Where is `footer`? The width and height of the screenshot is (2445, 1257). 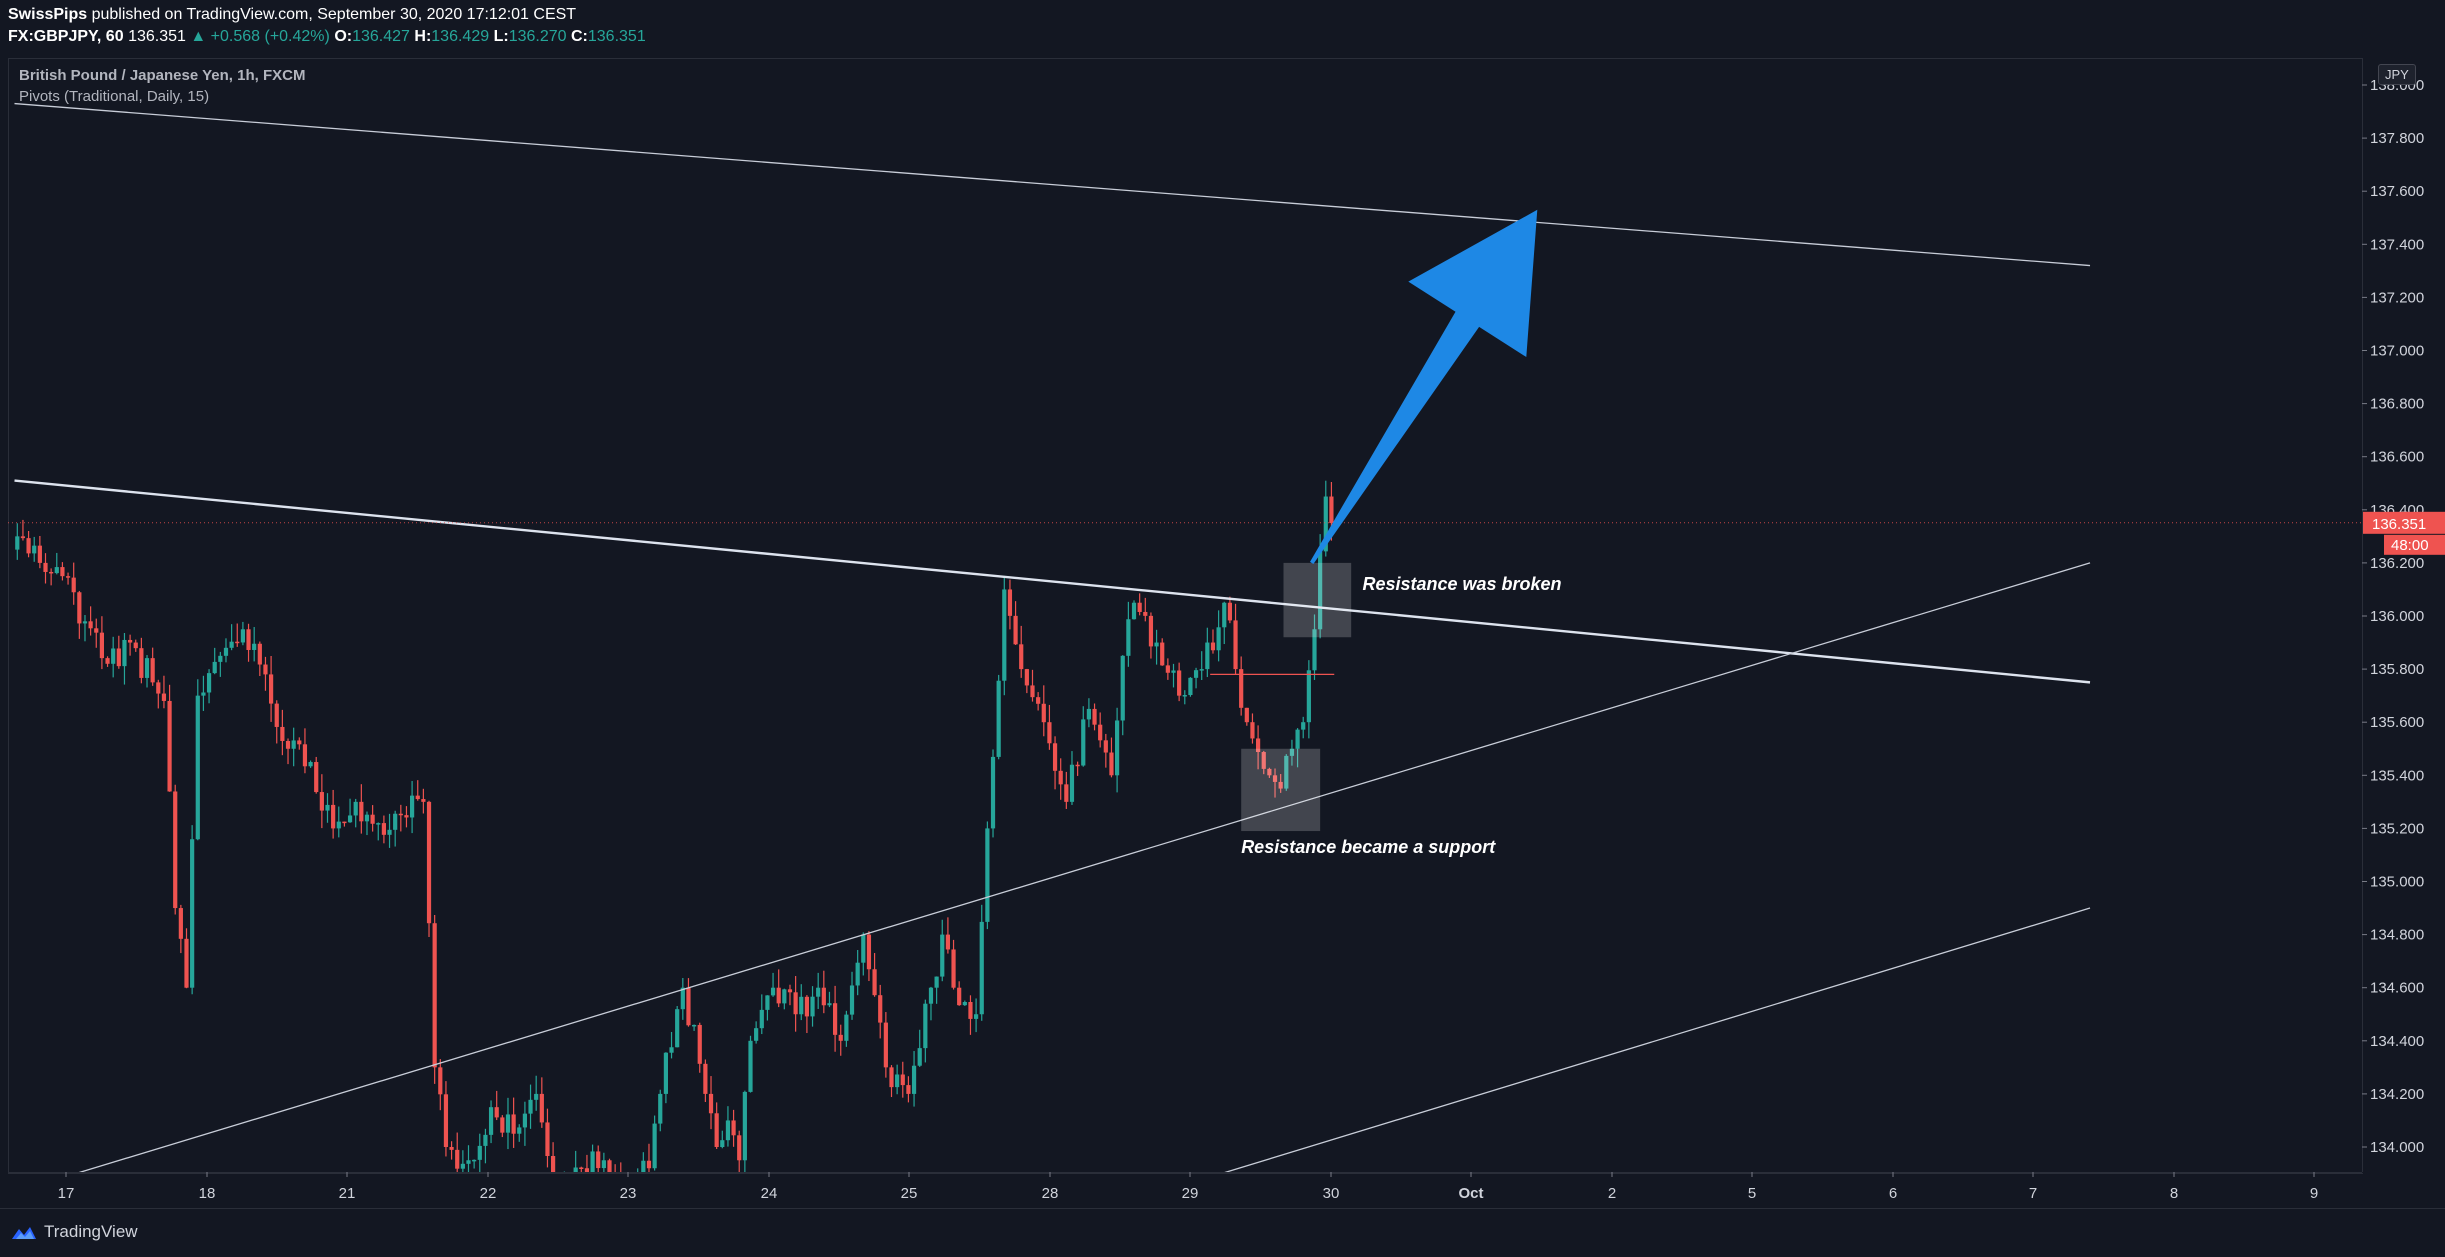 footer is located at coordinates (1222, 1232).